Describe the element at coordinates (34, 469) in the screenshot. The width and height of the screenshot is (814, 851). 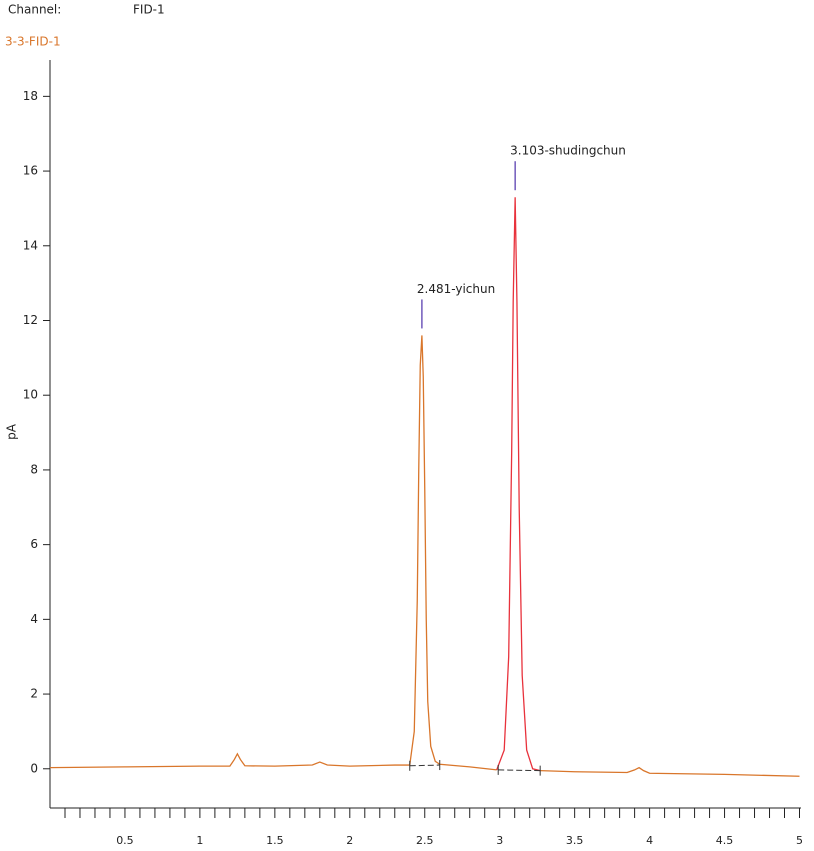
I see `y-tick-label: 8` at that location.